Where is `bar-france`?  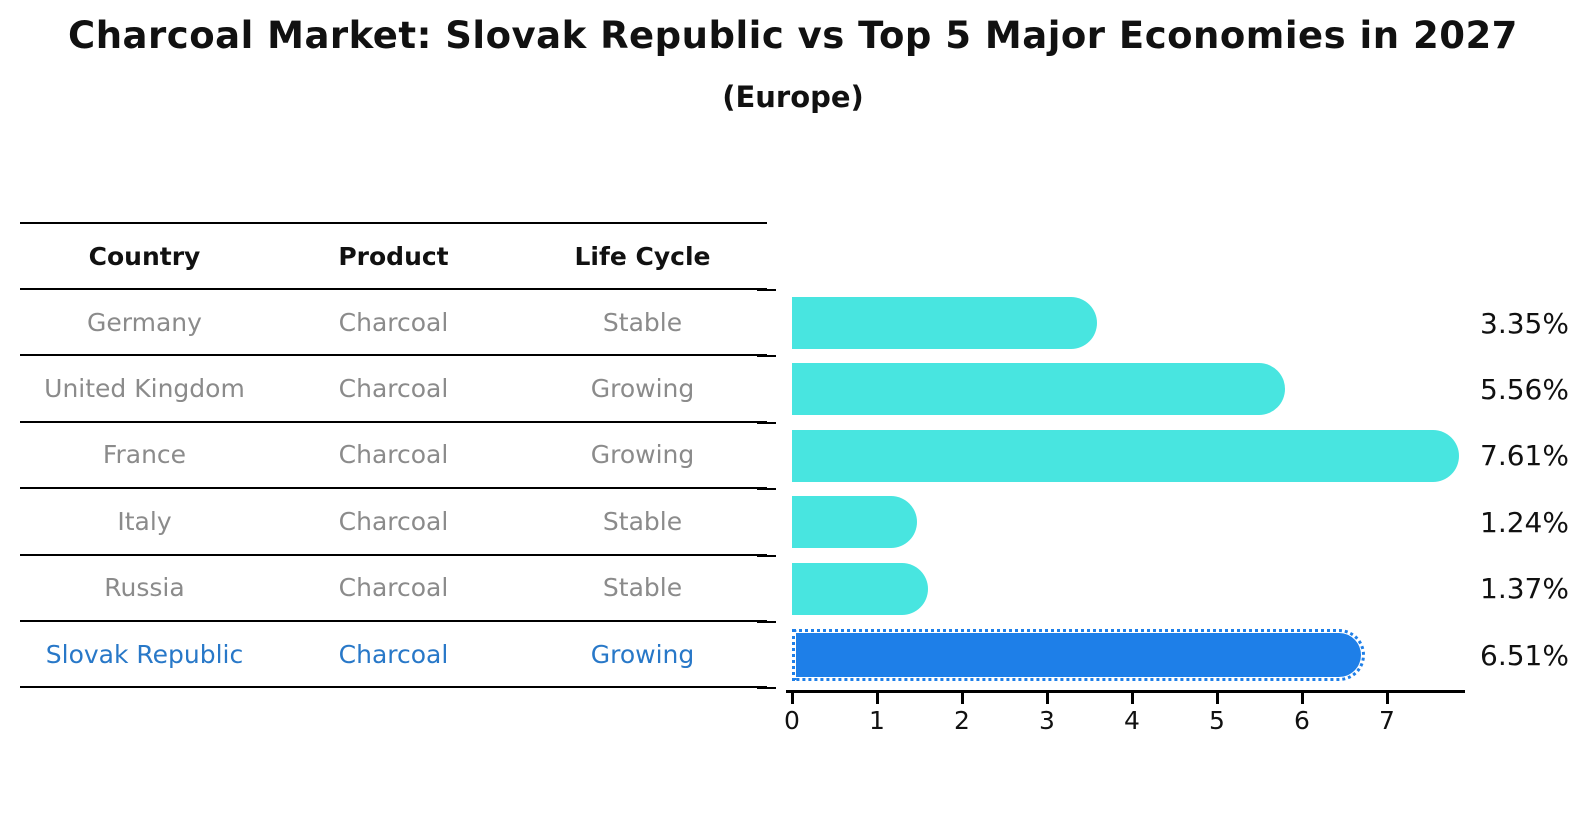 bar-france is located at coordinates (1125, 455).